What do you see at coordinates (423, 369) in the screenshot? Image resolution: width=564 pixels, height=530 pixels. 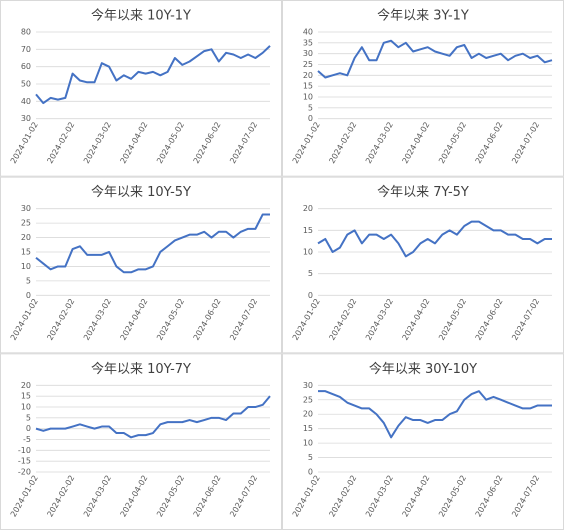 I see `chart-title: 今年以来 30Y-10Y` at bounding box center [423, 369].